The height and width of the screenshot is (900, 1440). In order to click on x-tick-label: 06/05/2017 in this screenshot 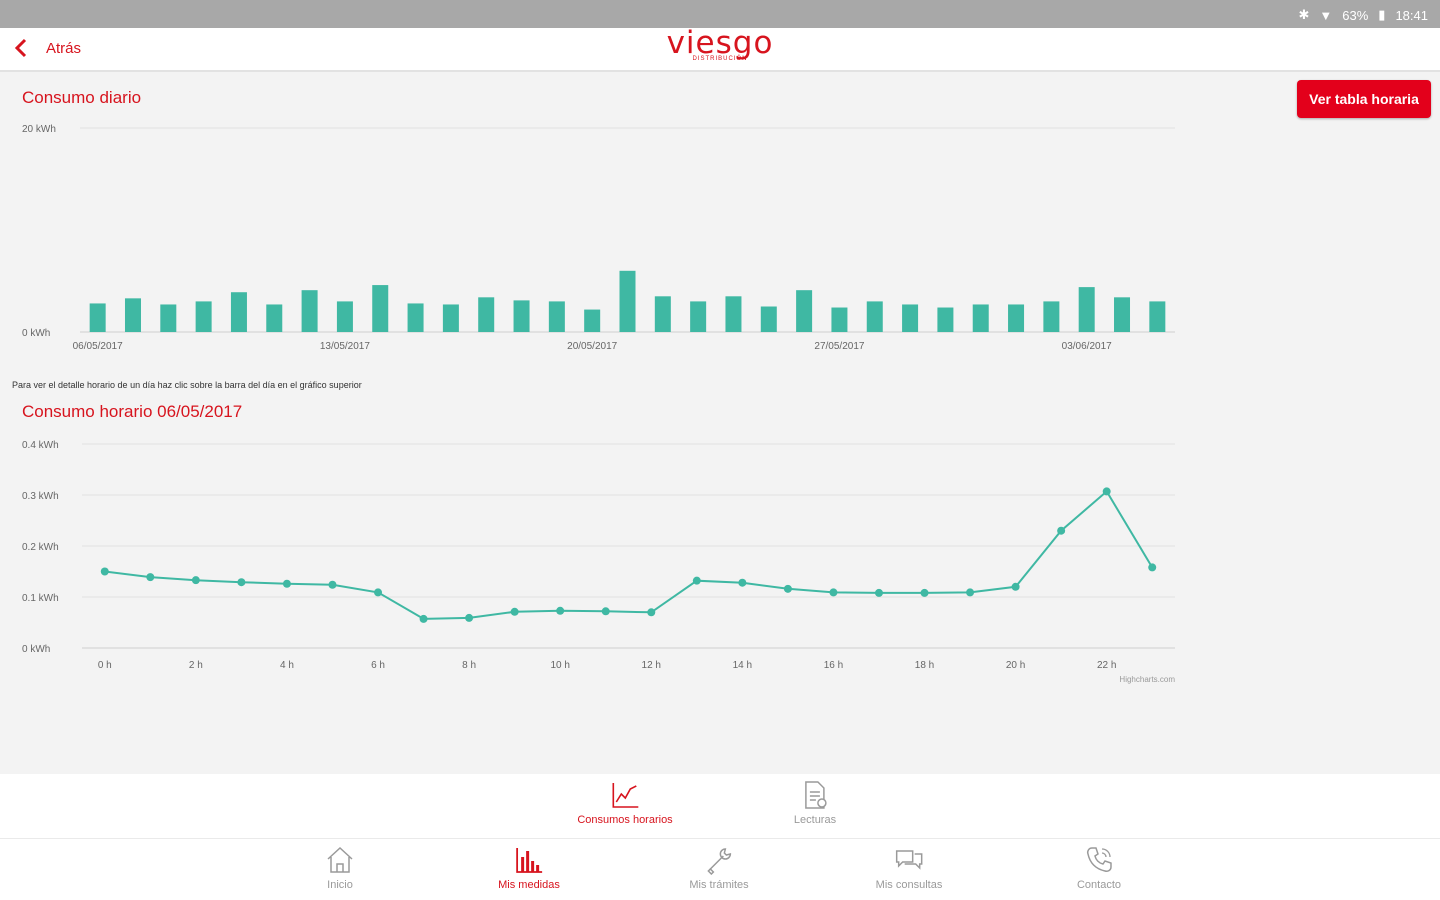, I will do `click(98, 346)`.